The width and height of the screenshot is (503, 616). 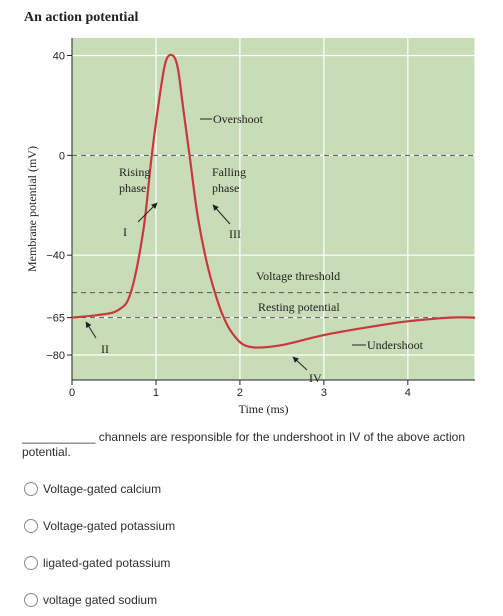 What do you see at coordinates (238, 119) in the screenshot?
I see `overshoot-label: Overshoot` at bounding box center [238, 119].